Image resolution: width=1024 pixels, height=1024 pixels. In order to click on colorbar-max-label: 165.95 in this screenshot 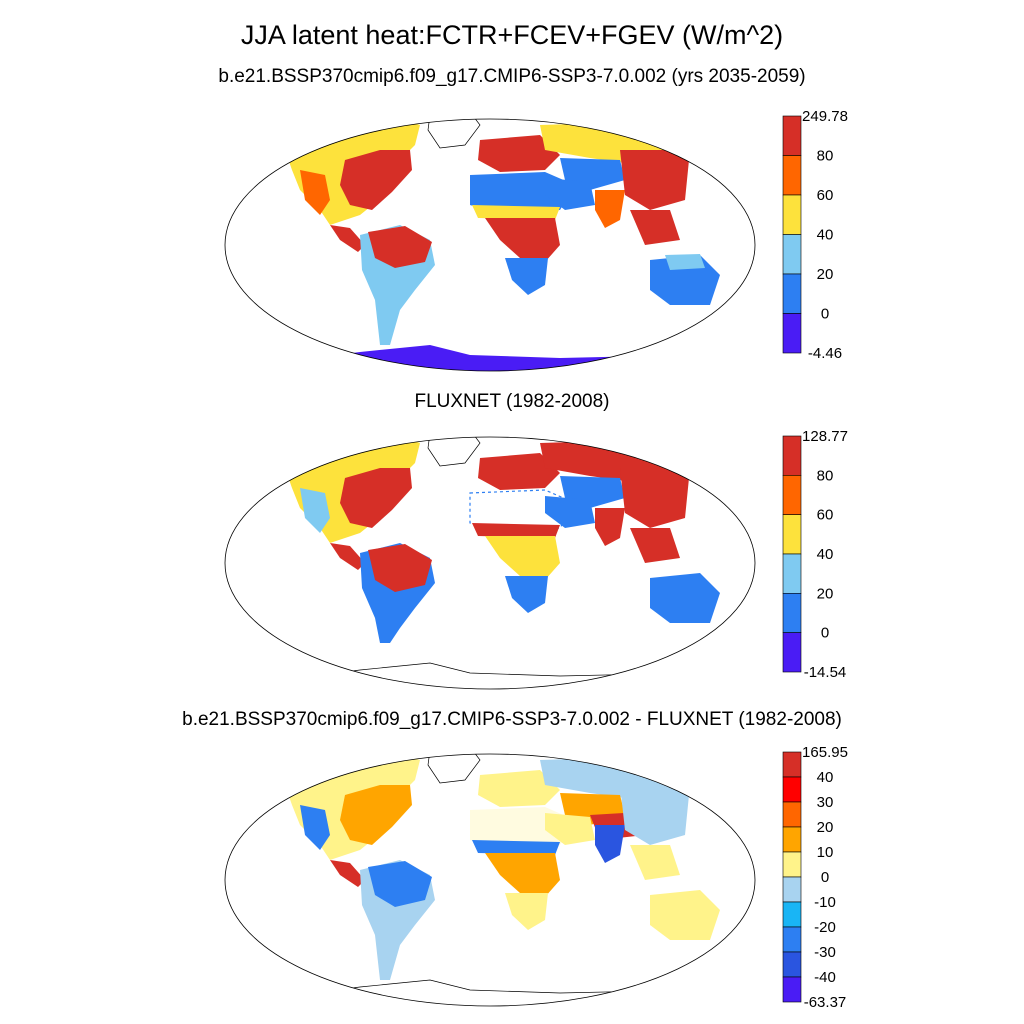, I will do `click(825, 752)`.